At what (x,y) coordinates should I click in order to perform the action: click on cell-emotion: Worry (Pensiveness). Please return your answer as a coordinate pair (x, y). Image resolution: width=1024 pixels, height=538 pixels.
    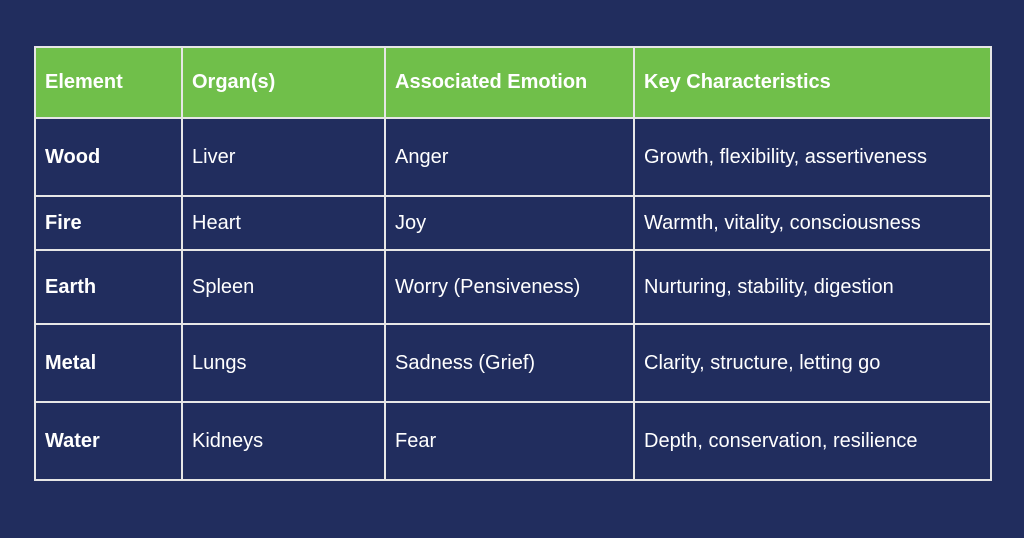
    Looking at the image, I should click on (509, 287).